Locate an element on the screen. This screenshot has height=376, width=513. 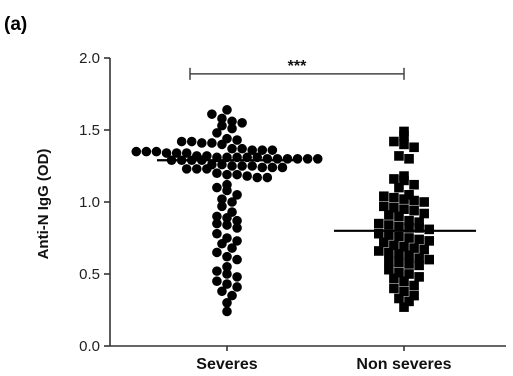
y-tick-label: 2.0 is located at coordinates (89, 58).